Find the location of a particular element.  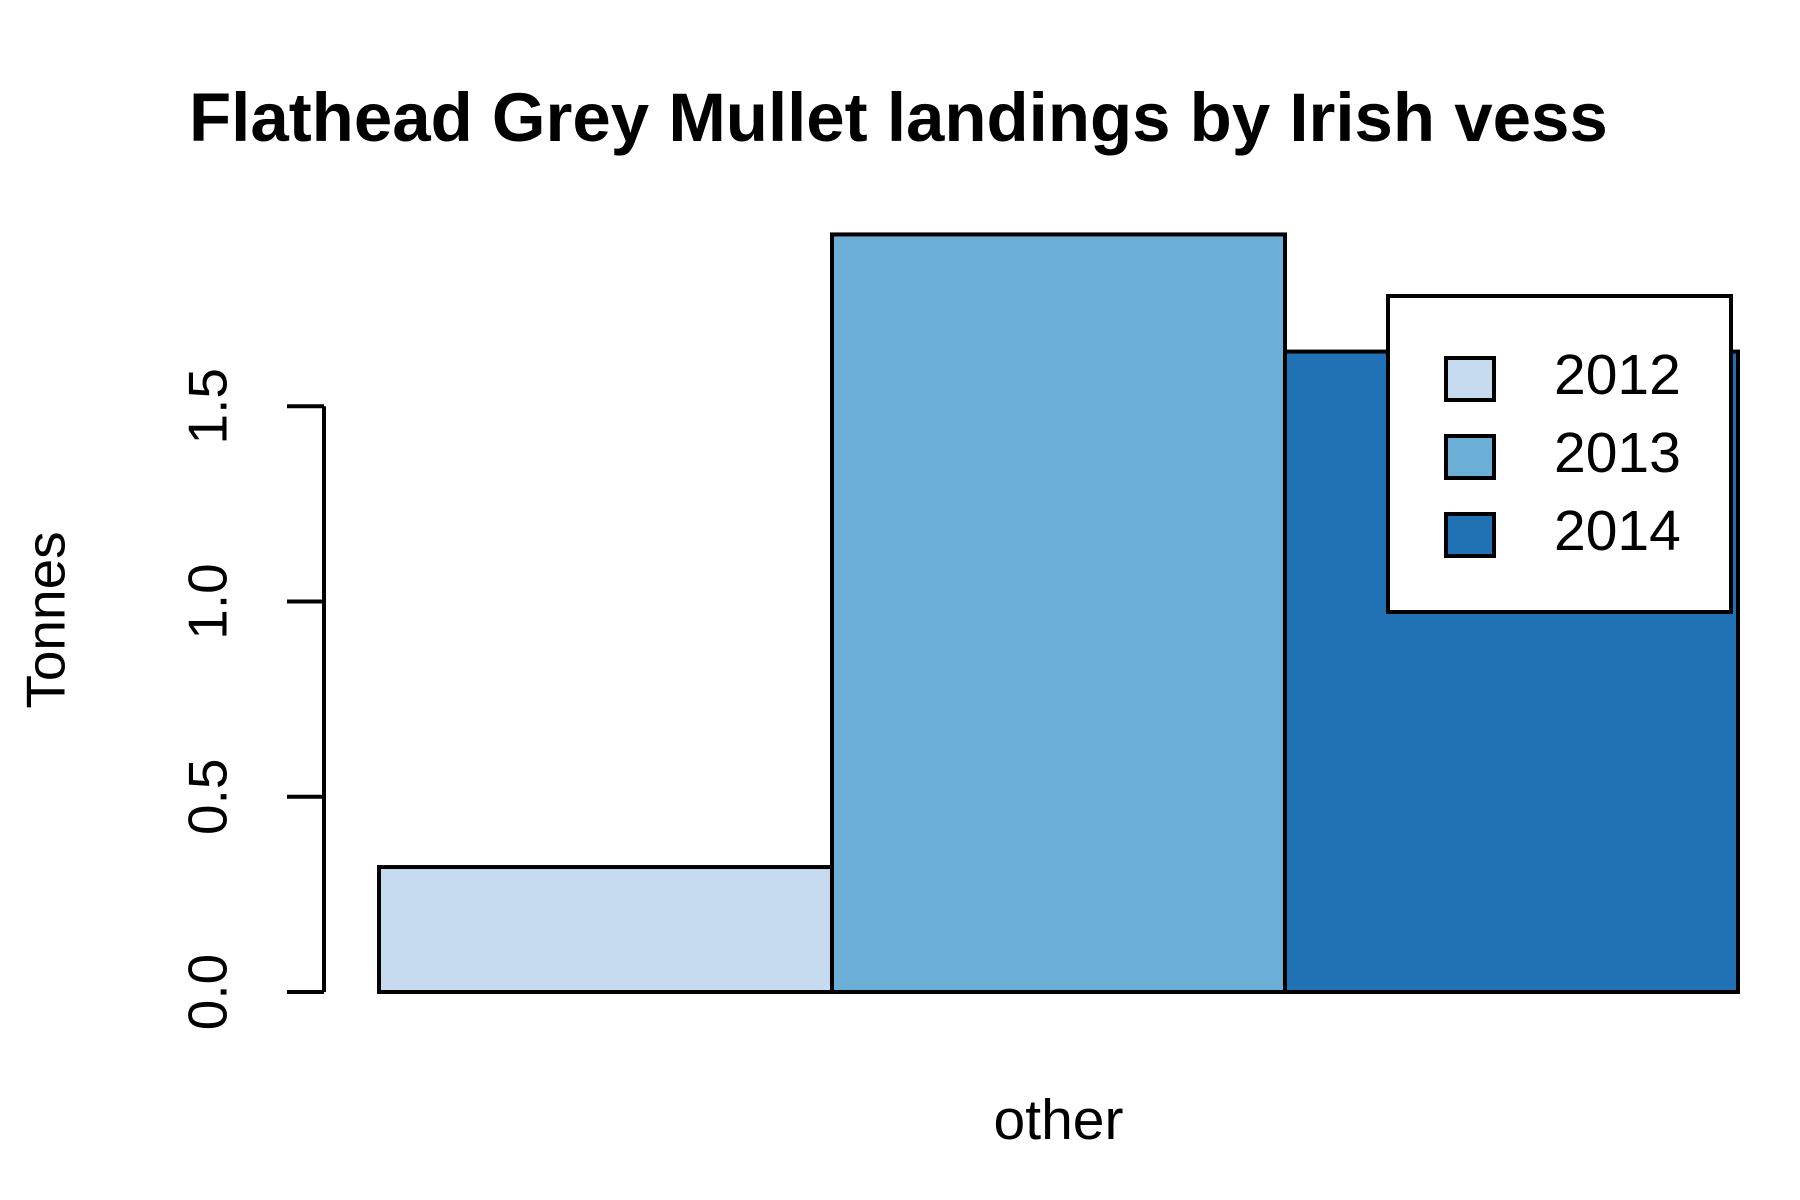

y-tick-label: 1.5 is located at coordinates (208, 406).